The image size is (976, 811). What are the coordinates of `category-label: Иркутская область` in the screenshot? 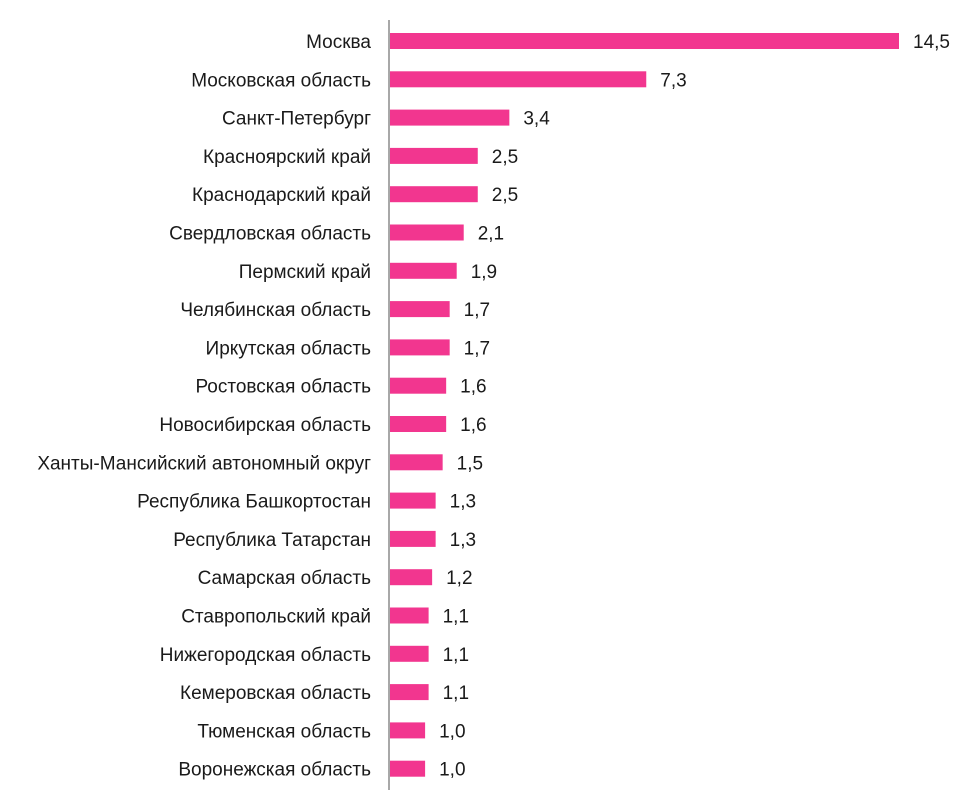 It's located at (289, 348).